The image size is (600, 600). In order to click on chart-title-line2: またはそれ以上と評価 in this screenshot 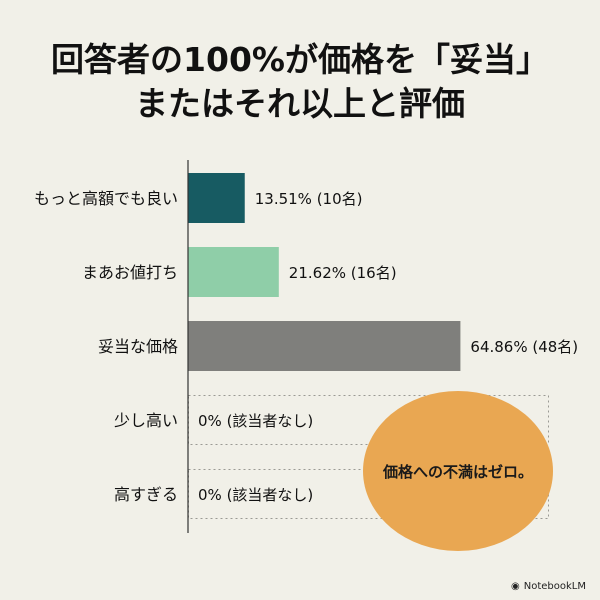, I will do `click(300, 103)`.